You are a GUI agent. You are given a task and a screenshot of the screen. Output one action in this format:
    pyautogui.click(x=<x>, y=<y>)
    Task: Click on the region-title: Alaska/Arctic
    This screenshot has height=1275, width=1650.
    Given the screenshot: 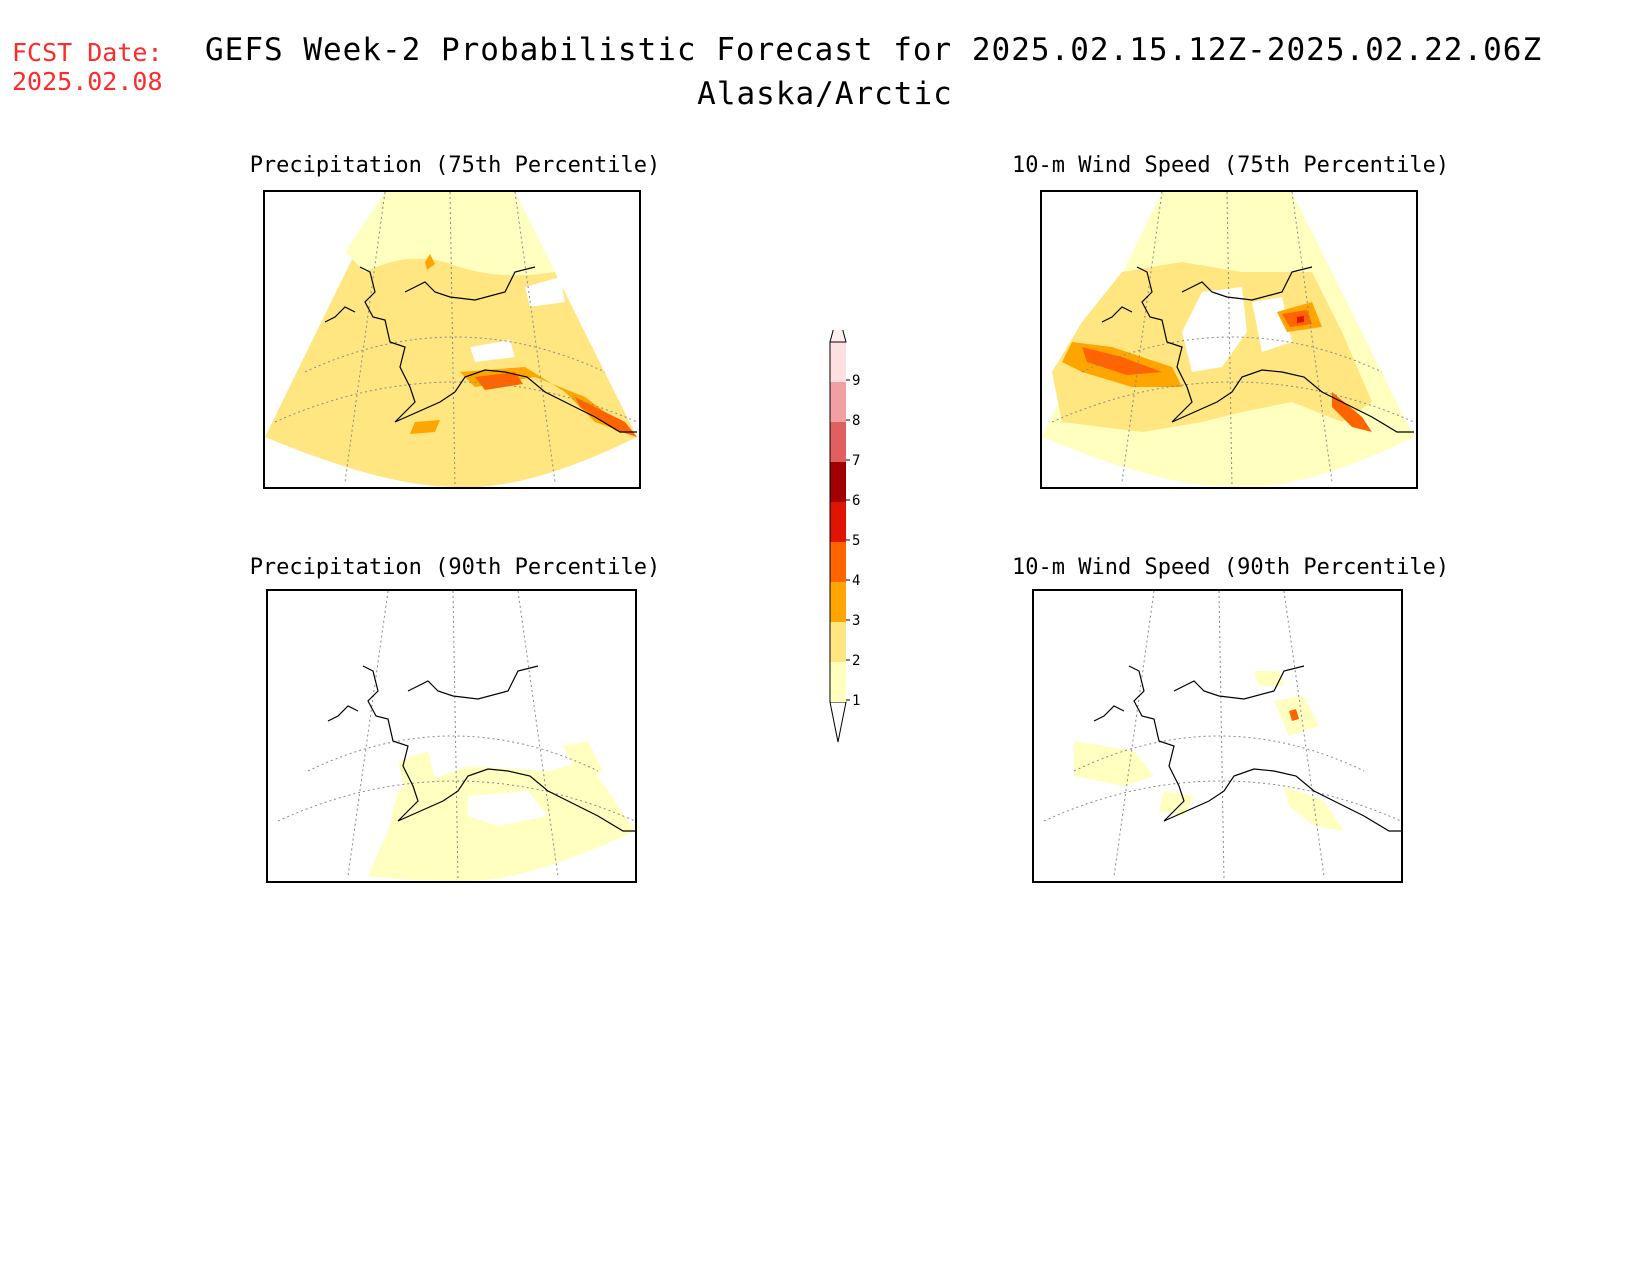 What is the action you would take?
    pyautogui.click(x=825, y=94)
    